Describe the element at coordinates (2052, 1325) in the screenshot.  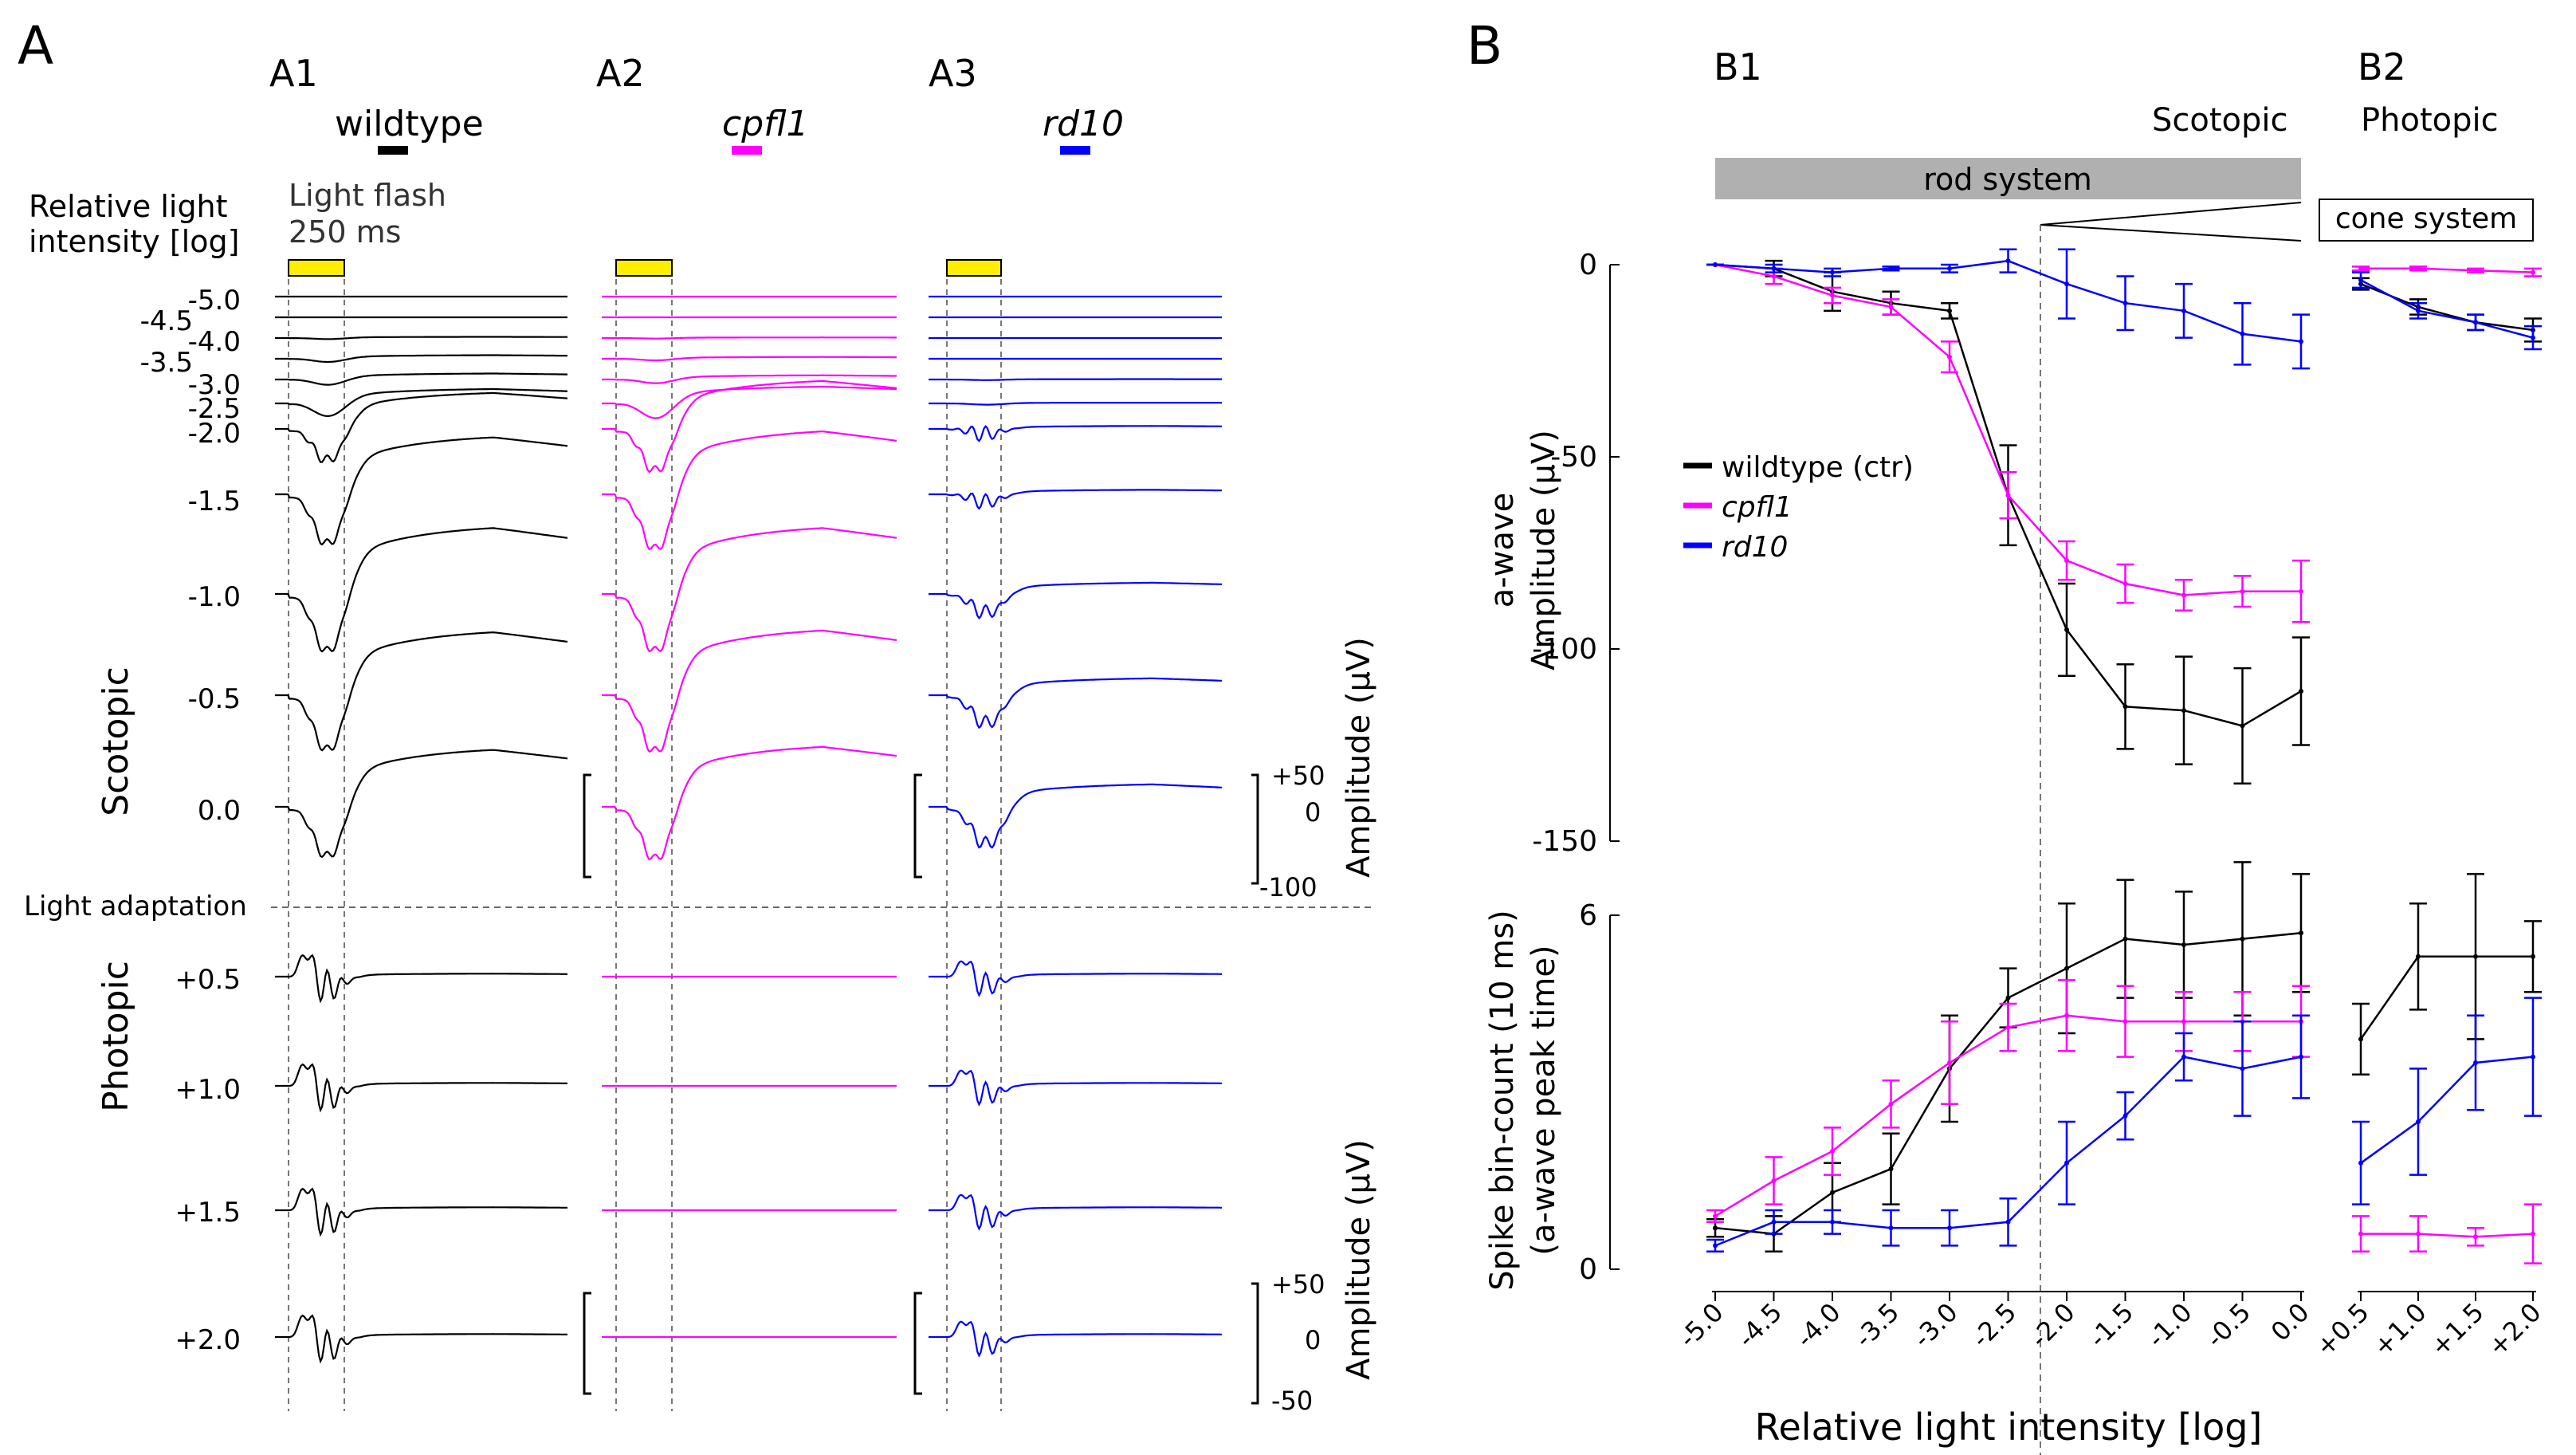
I see `x-tick-label: -2.0` at that location.